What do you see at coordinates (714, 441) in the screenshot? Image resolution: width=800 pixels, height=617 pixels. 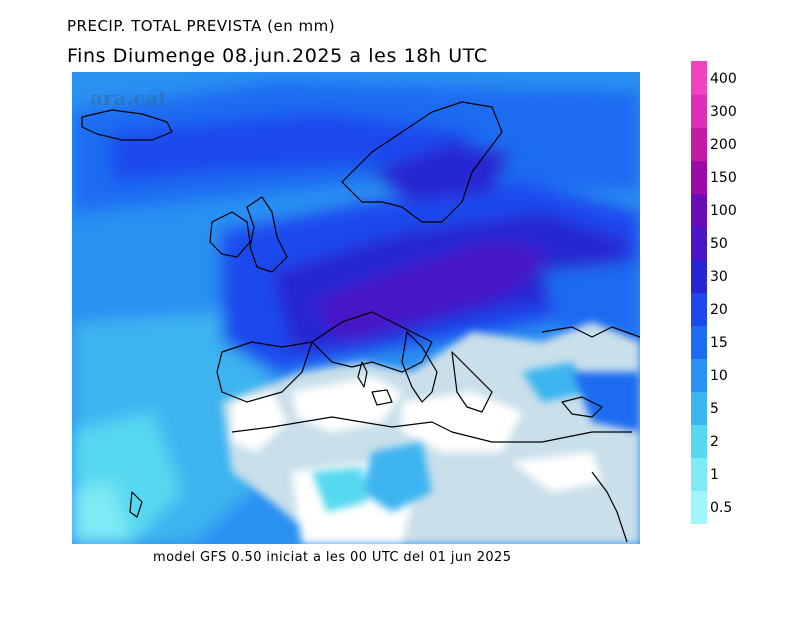 I see `legend-label: 2` at bounding box center [714, 441].